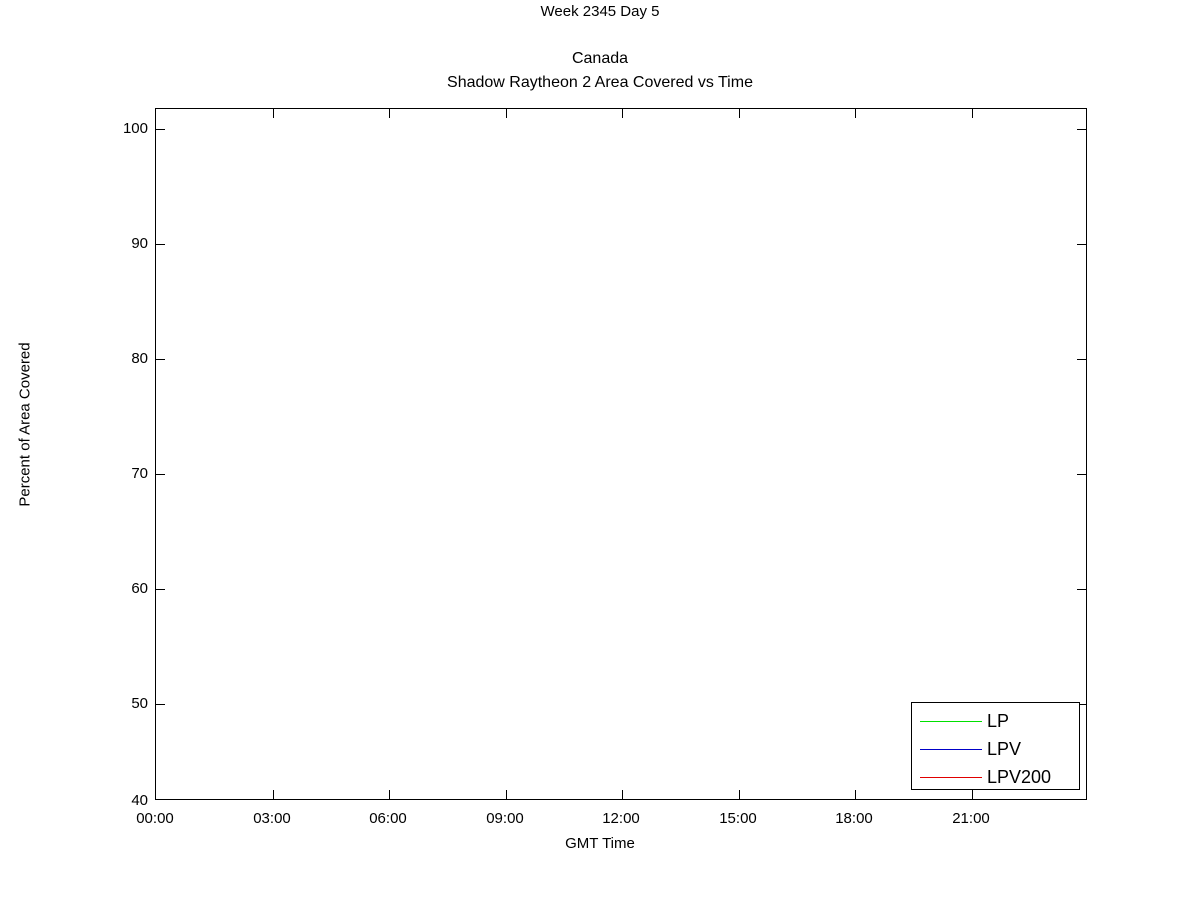 The image size is (1200, 900). I want to click on chart-title-line-1: Canada, so click(600, 58).